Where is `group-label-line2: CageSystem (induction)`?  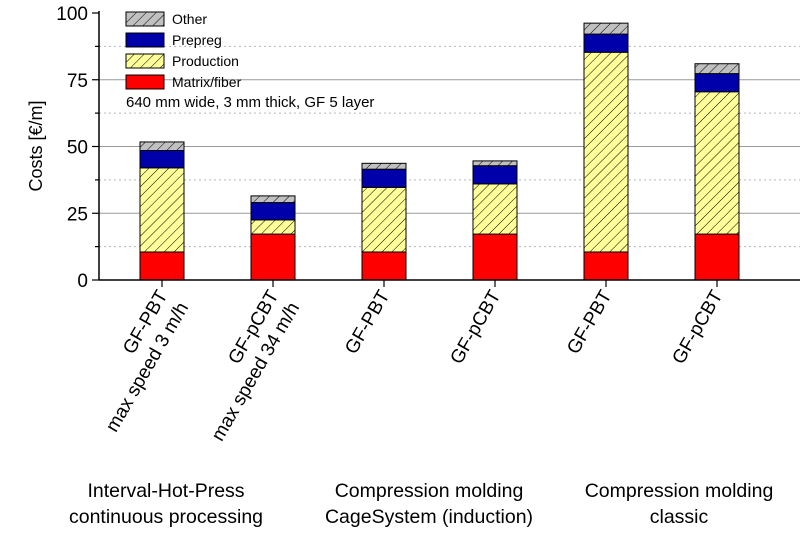 group-label-line2: CageSystem (induction) is located at coordinates (429, 517).